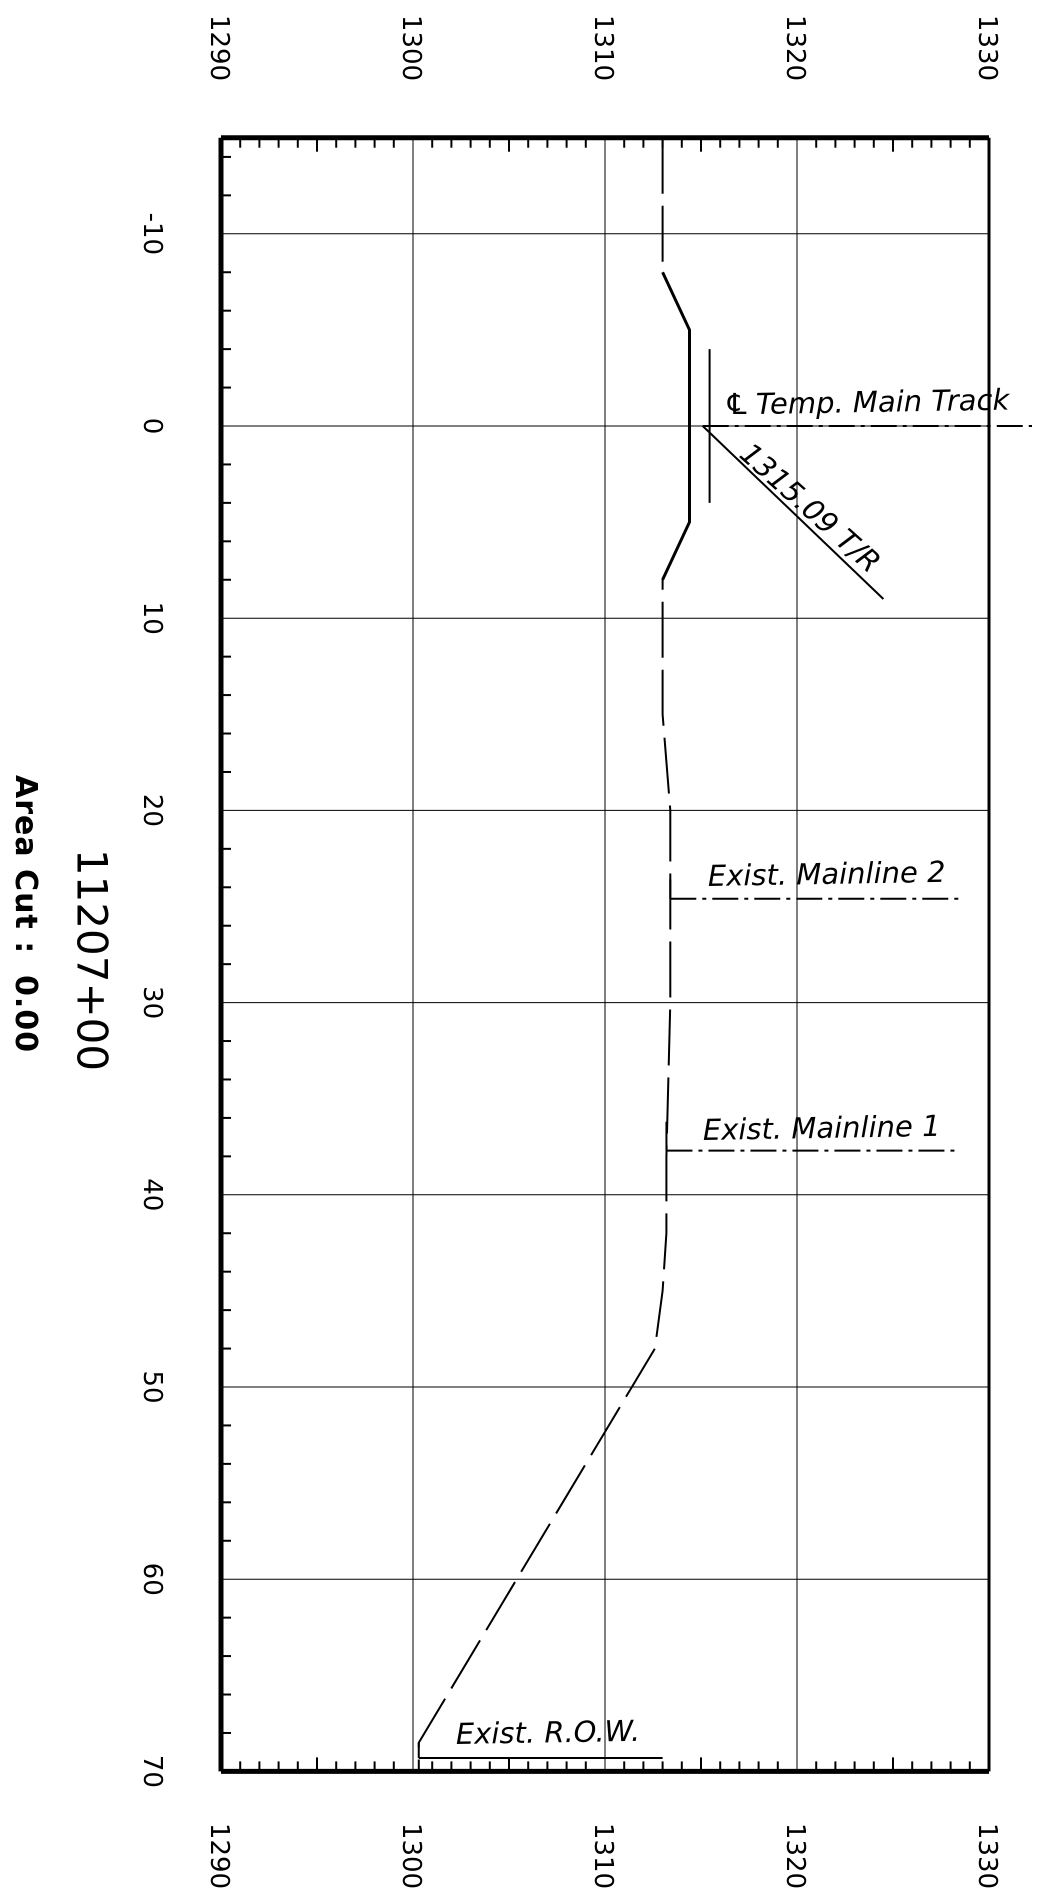  Describe the element at coordinates (152, 1386) in the screenshot. I see `offset-label: 50` at that location.